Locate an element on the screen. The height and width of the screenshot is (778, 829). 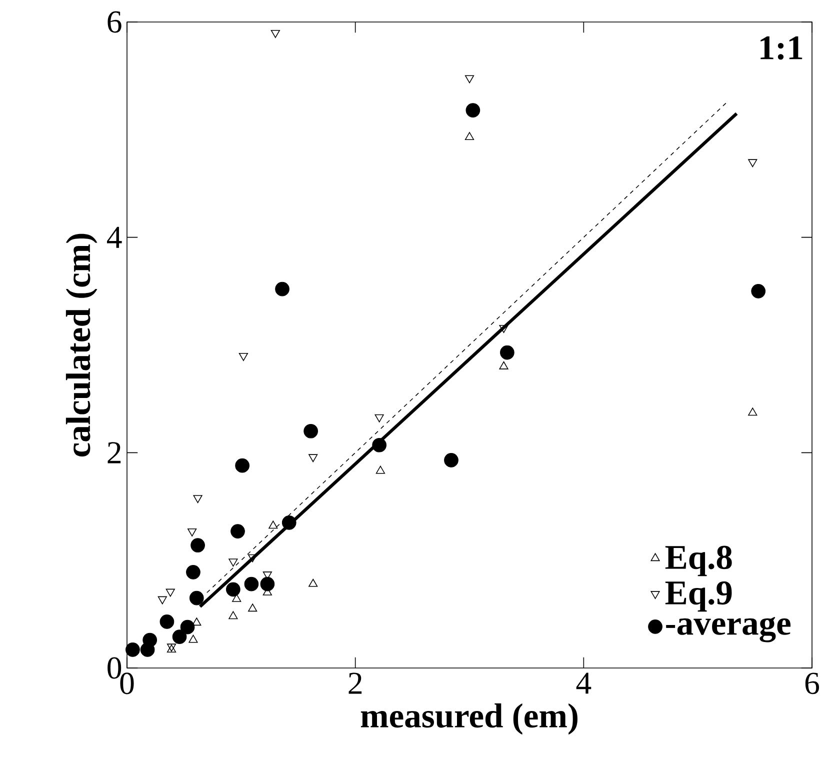
y-tick-label: 2 is located at coordinates (114, 453).